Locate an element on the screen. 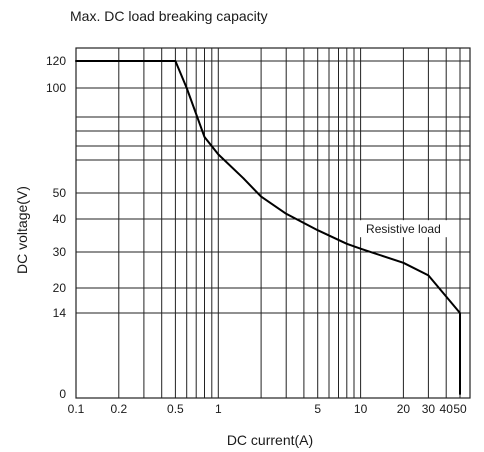 The image size is (484, 452). y-tick-label: 40 is located at coordinates (60, 219).